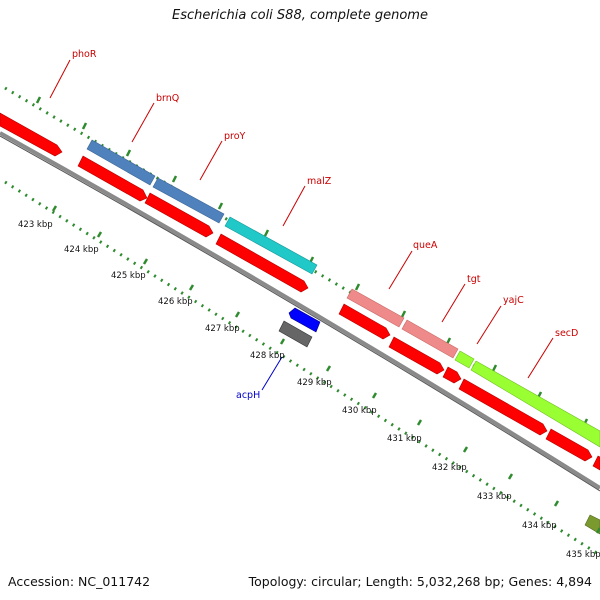 The width and height of the screenshot is (600, 600). What do you see at coordinates (31, 134) in the screenshot?
I see `cds-phoR` at bounding box center [31, 134].